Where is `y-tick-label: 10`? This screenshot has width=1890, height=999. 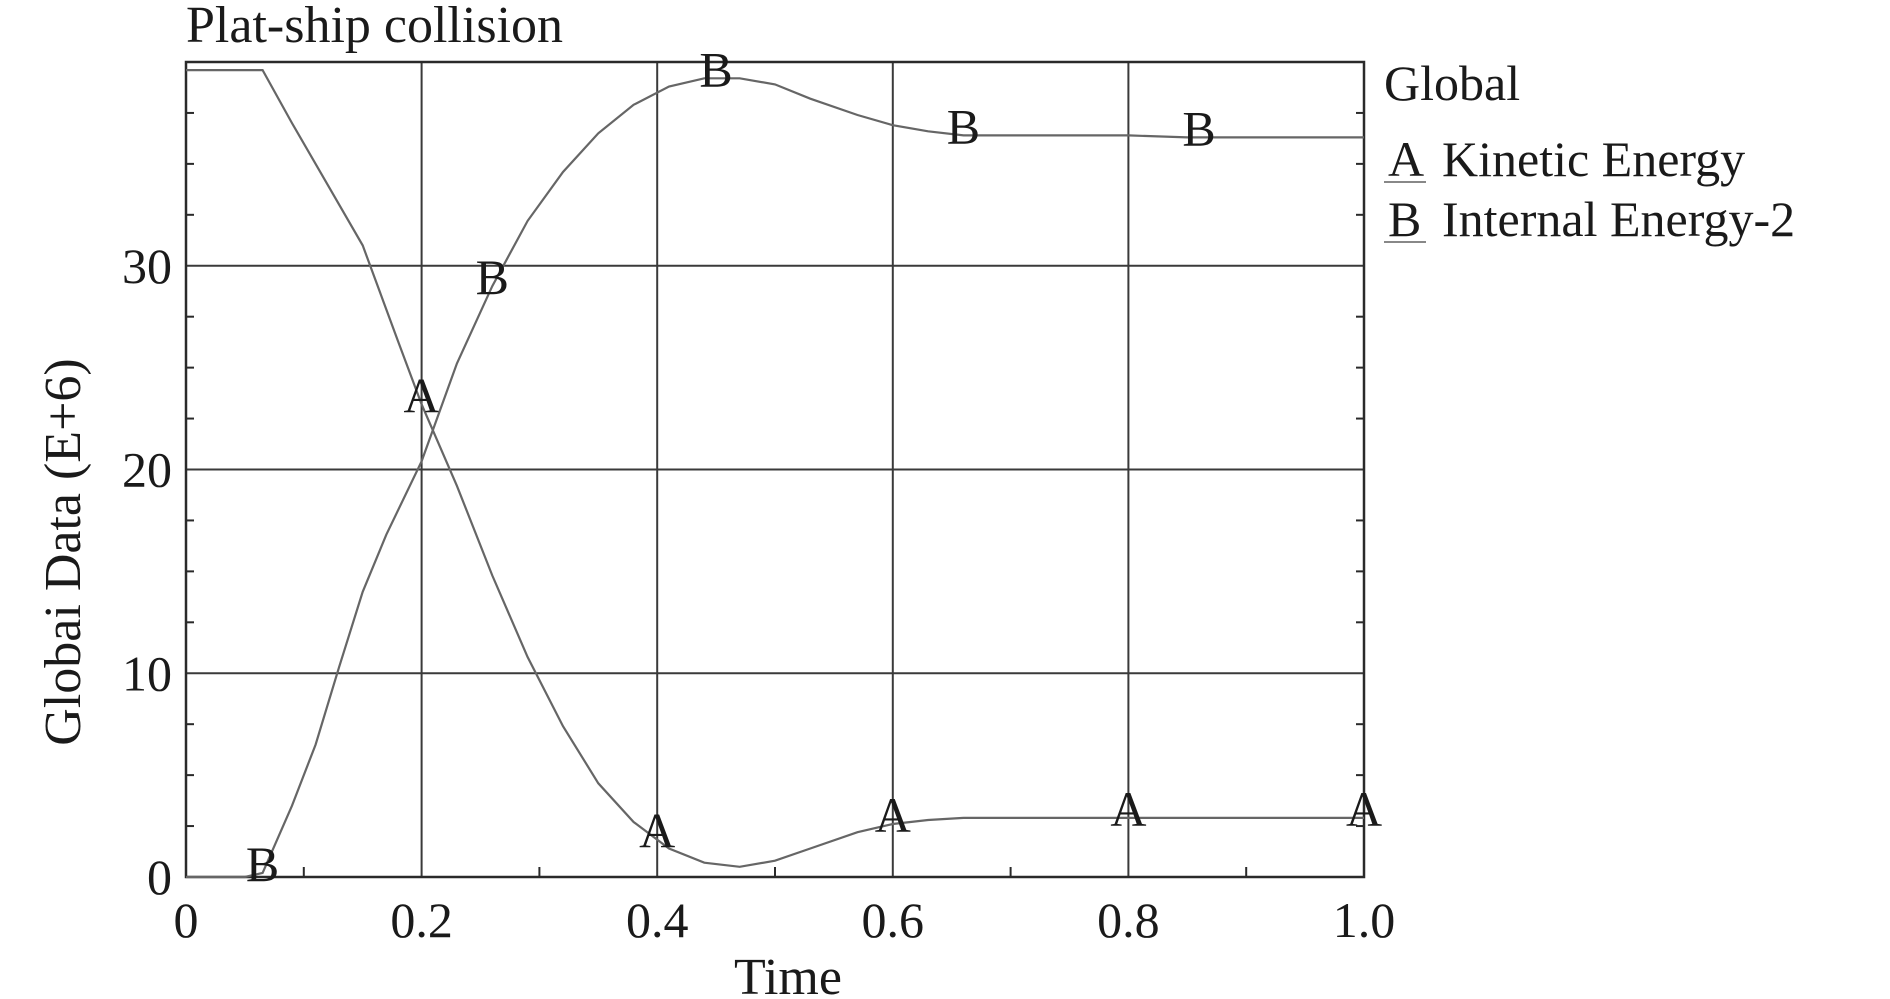
y-tick-label: 10 is located at coordinates (147, 673).